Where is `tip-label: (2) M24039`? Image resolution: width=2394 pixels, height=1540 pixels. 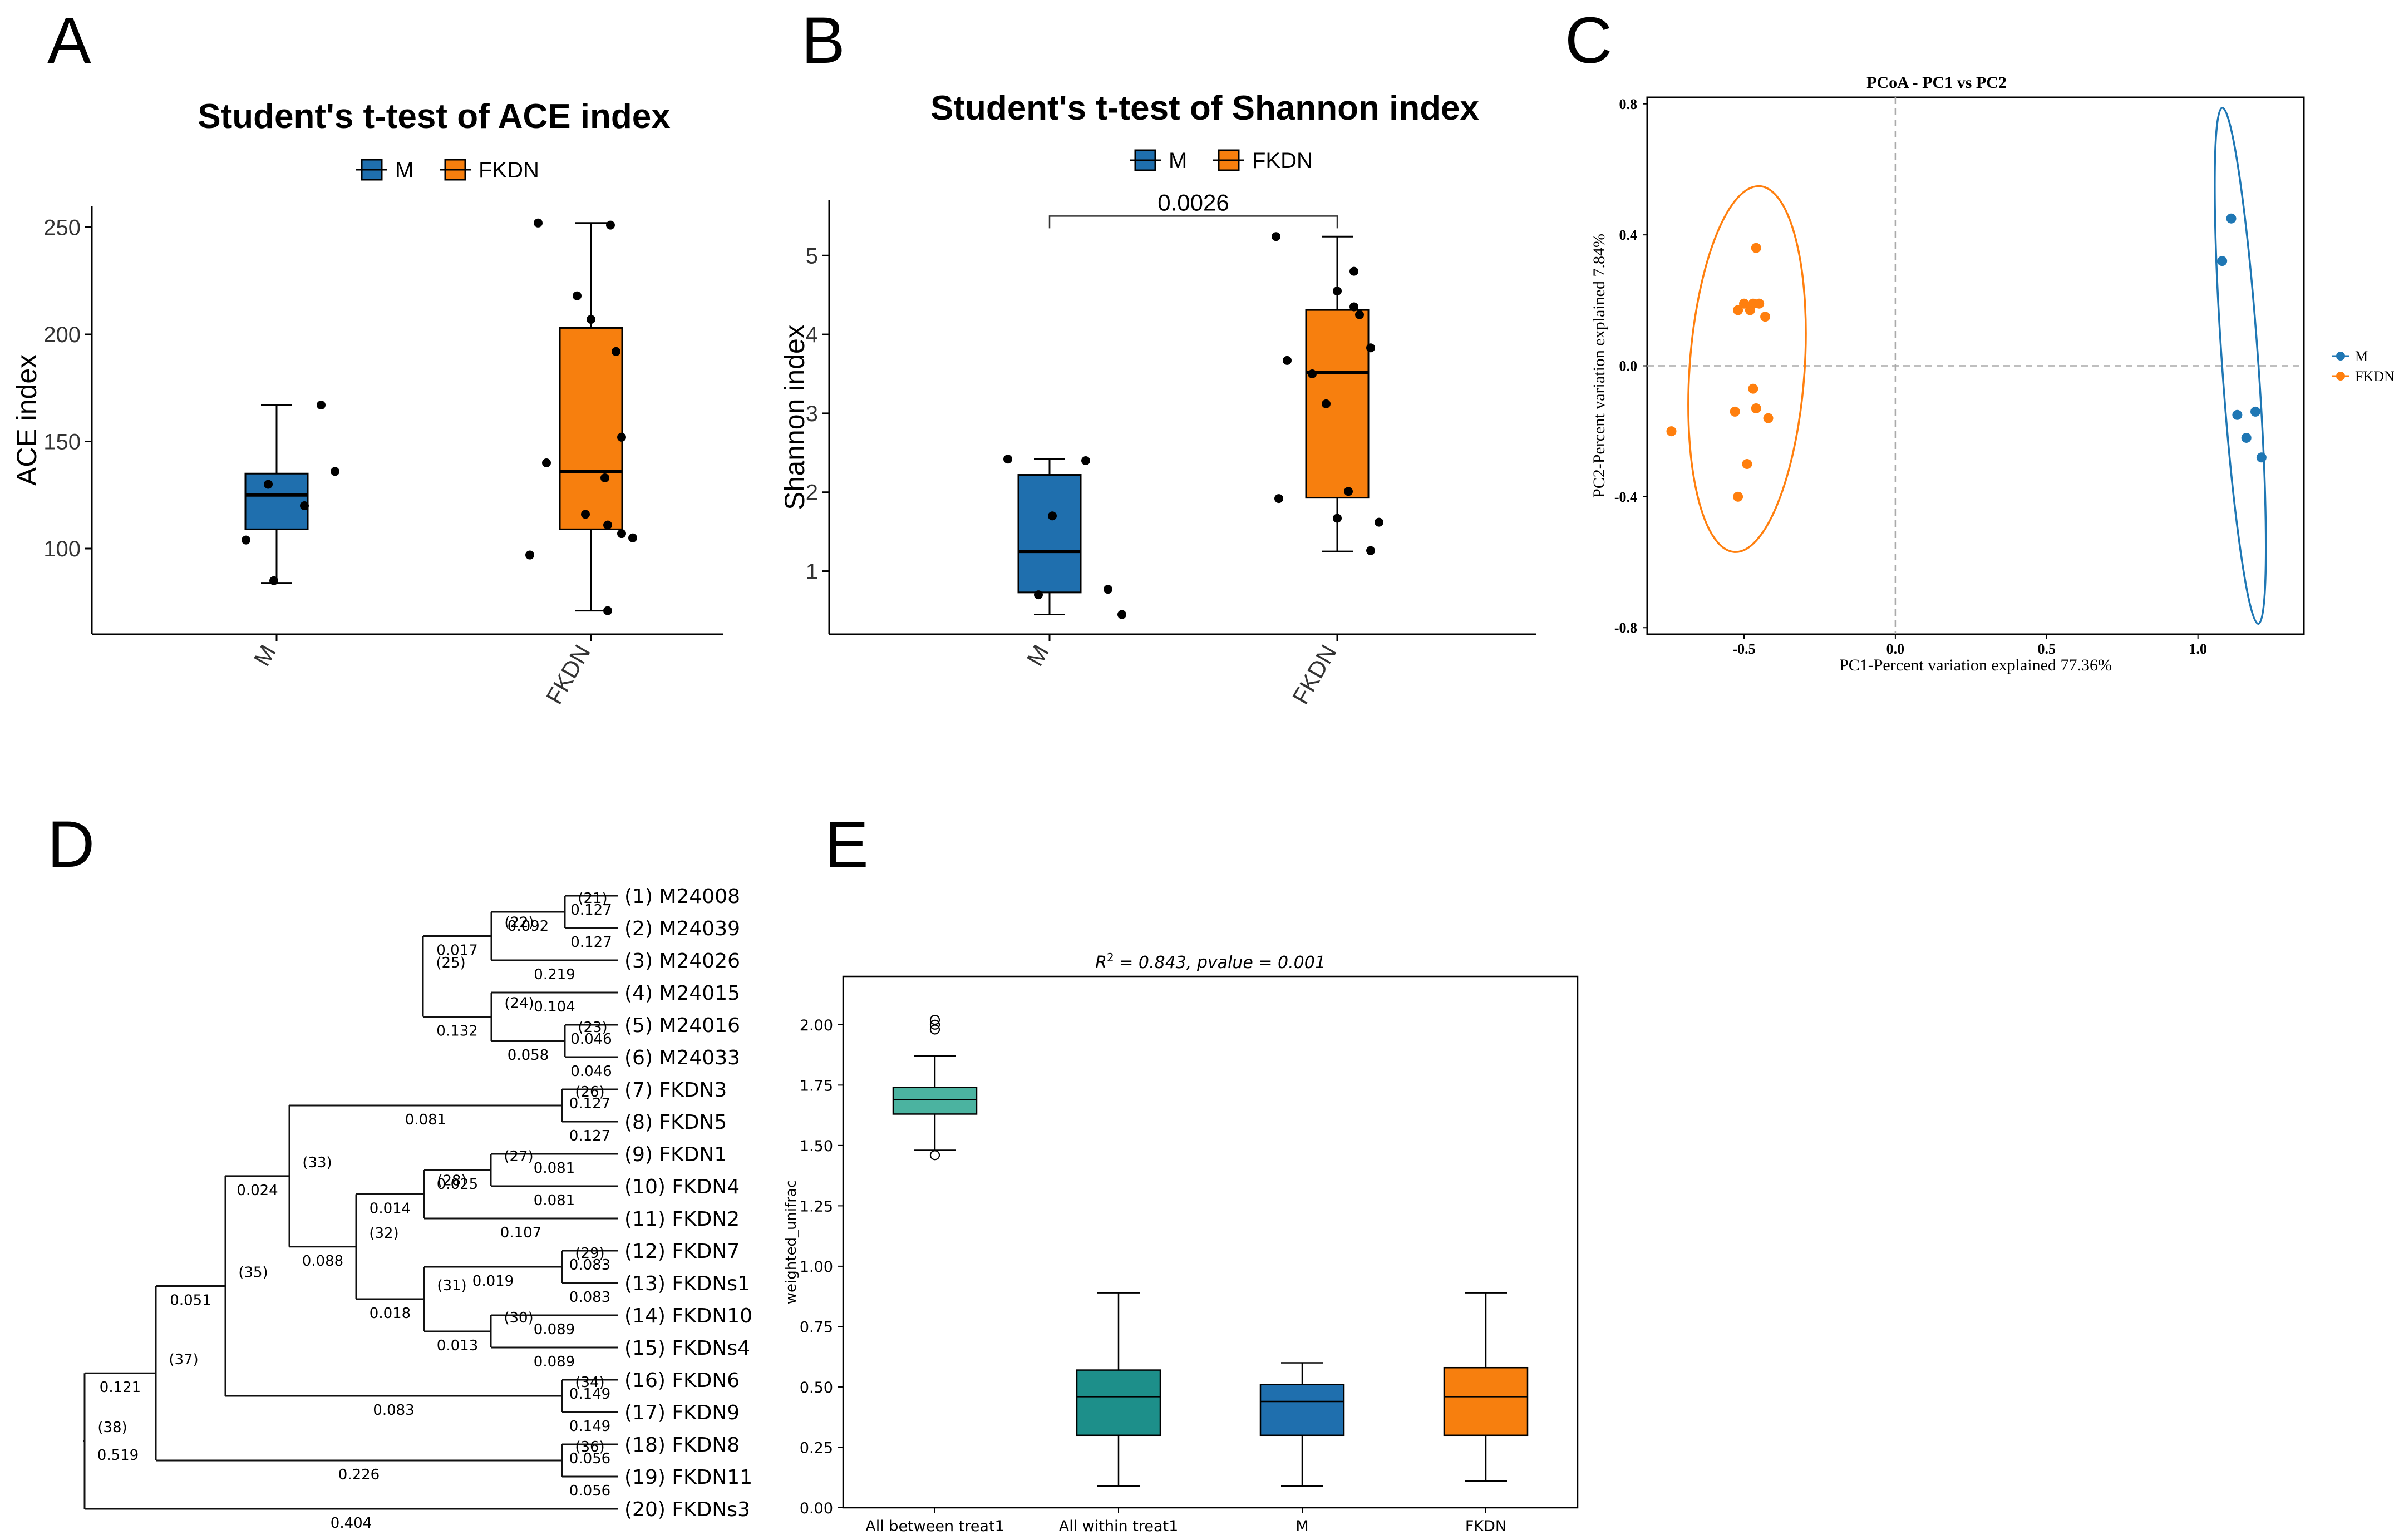 tip-label: (2) M24039 is located at coordinates (682, 928).